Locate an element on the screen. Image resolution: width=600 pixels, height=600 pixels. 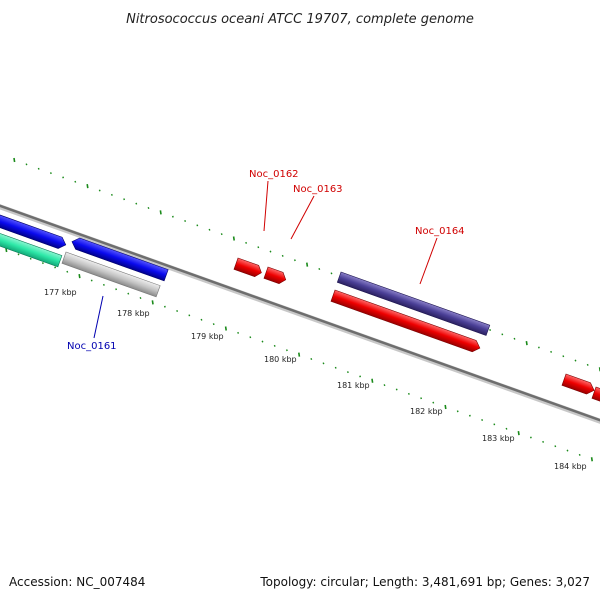
gene-blue-left is located at coordinates (34, 231).